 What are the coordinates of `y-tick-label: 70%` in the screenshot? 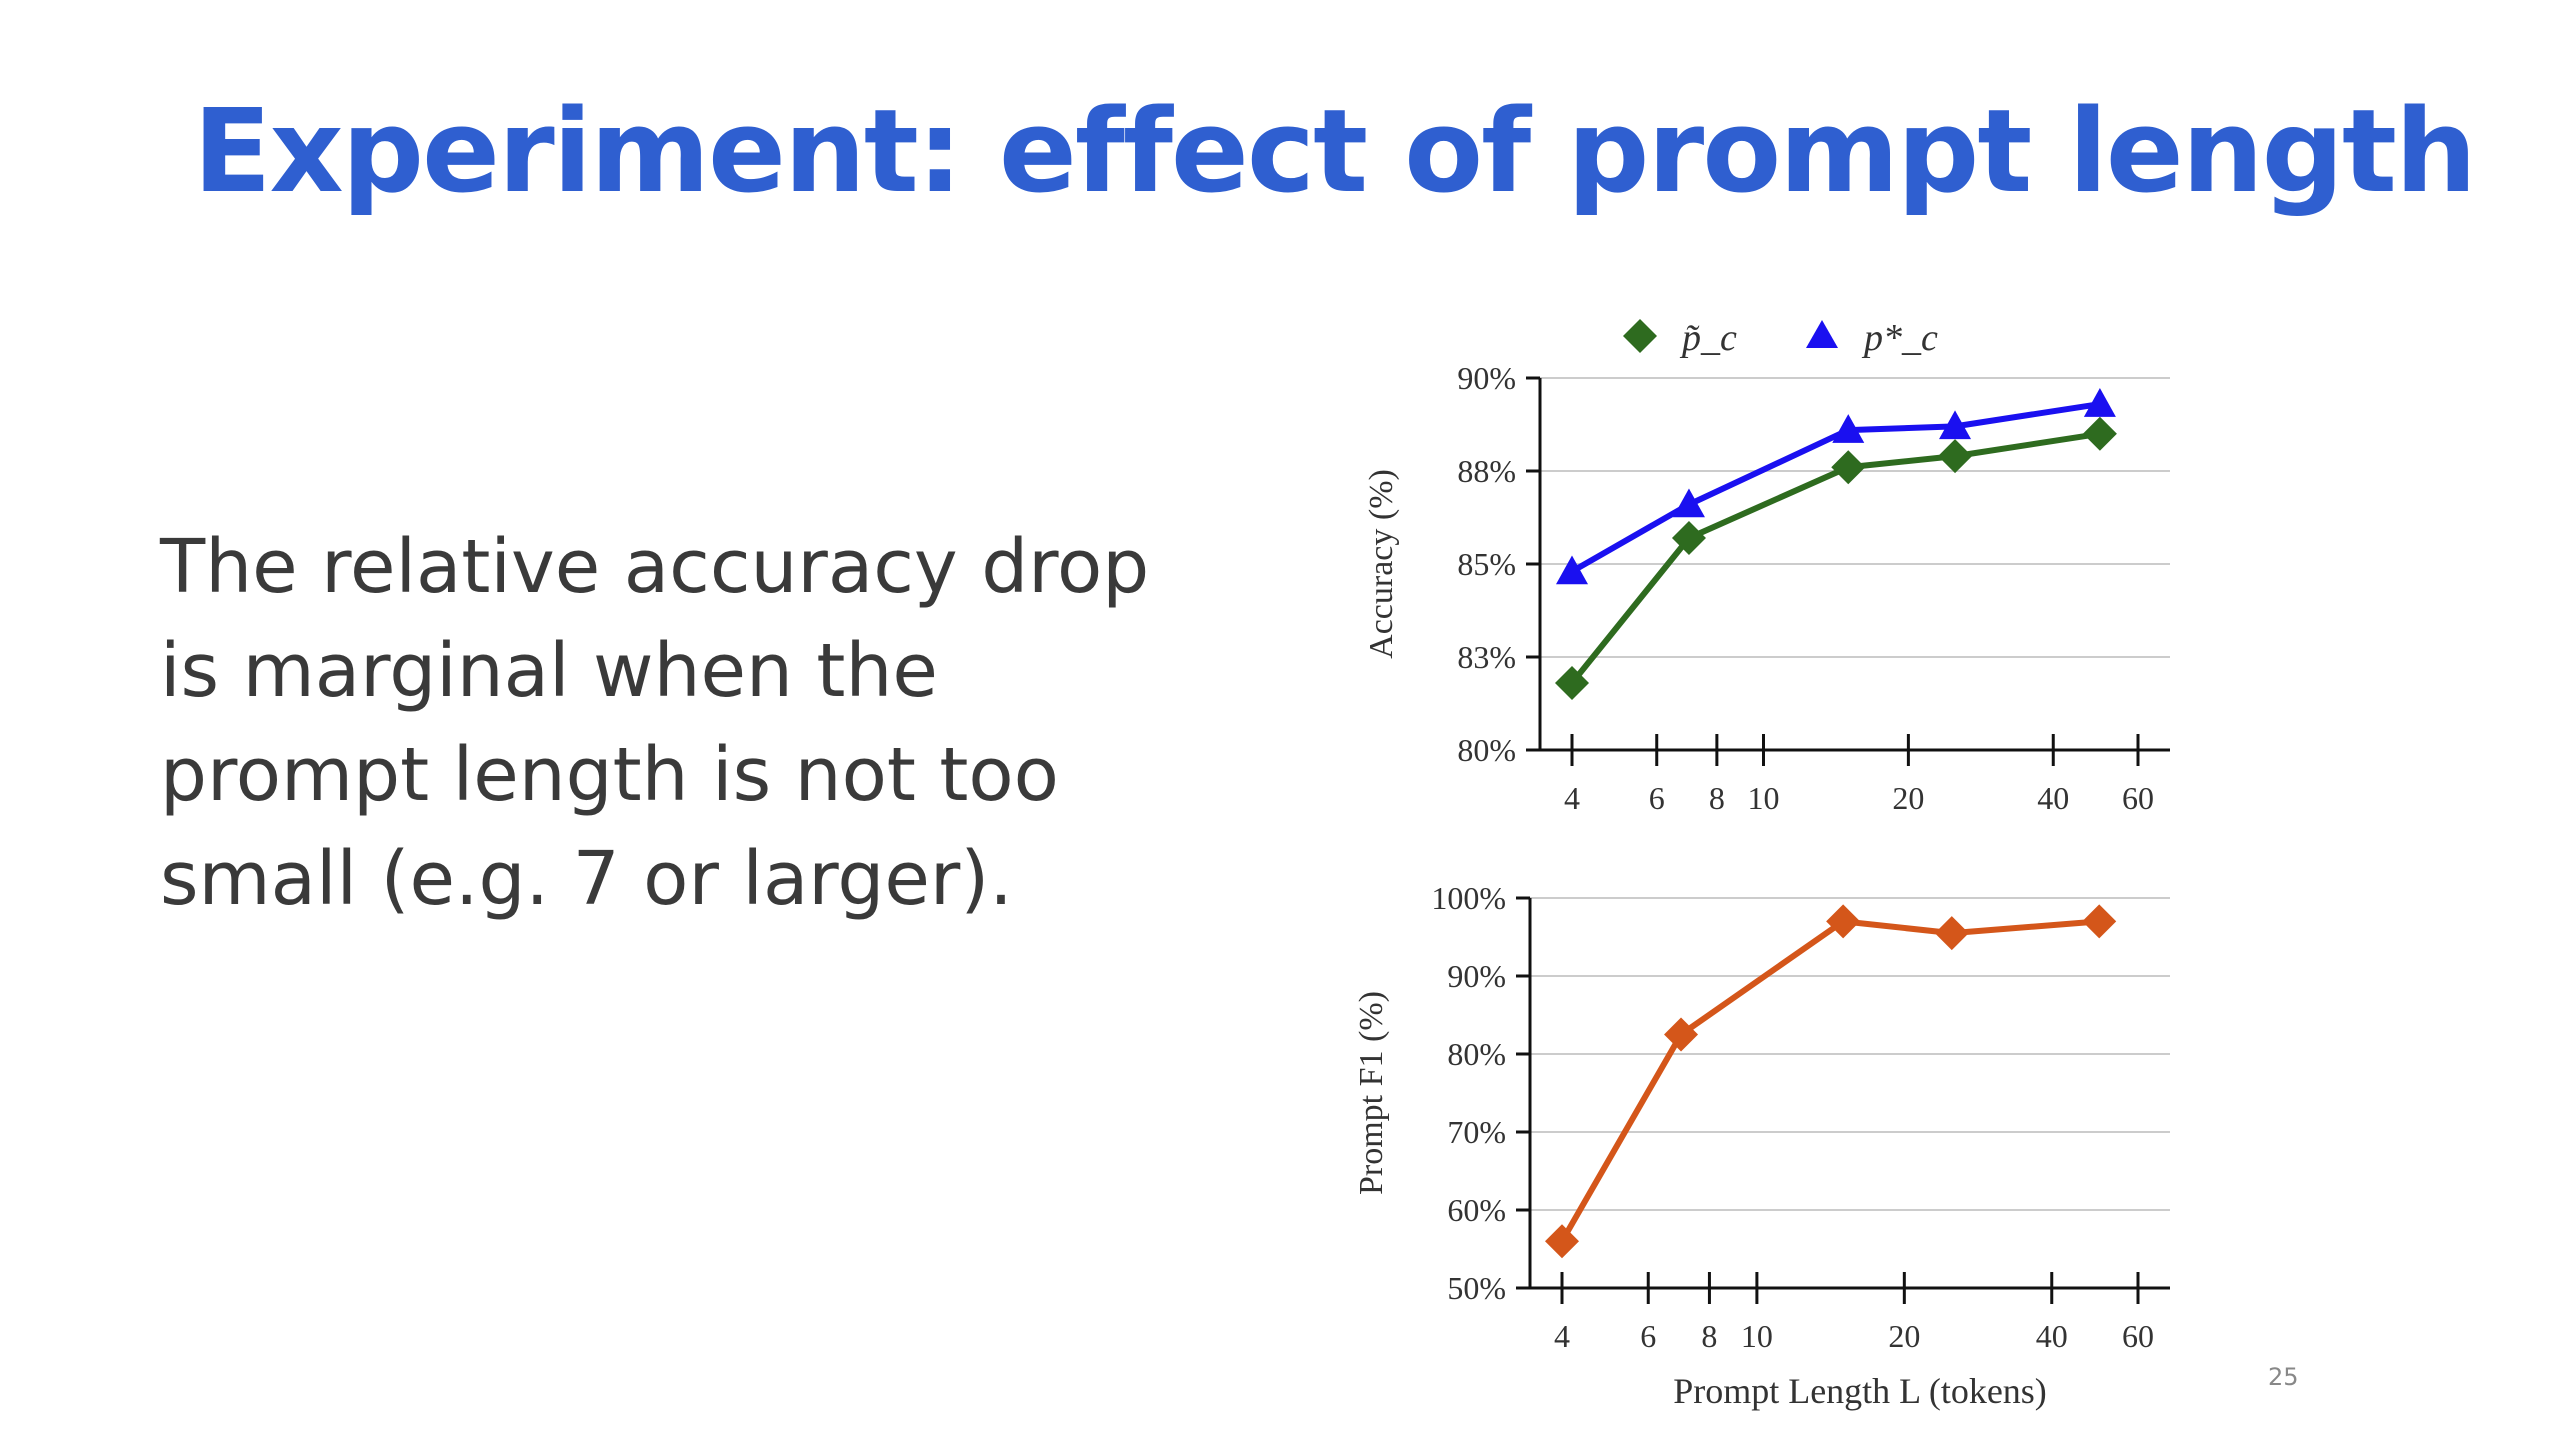 It's located at (1476, 1132).